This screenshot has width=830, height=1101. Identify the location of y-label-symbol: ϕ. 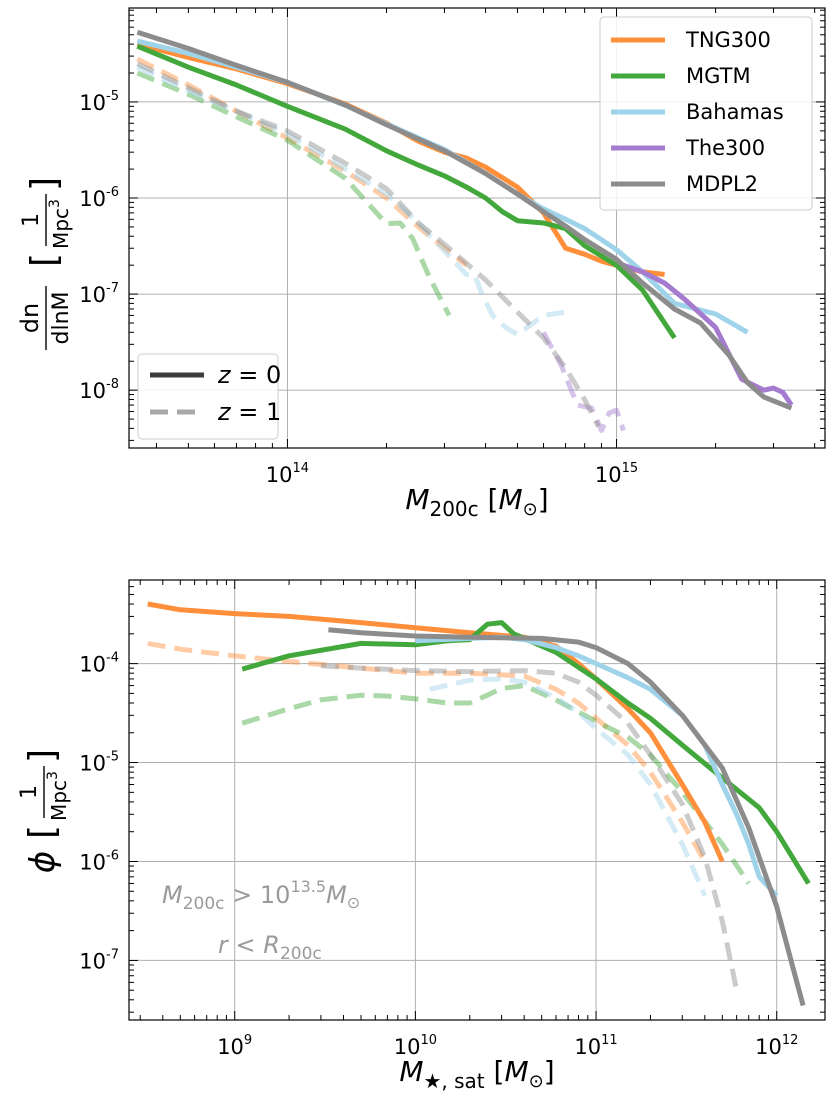
(43, 862).